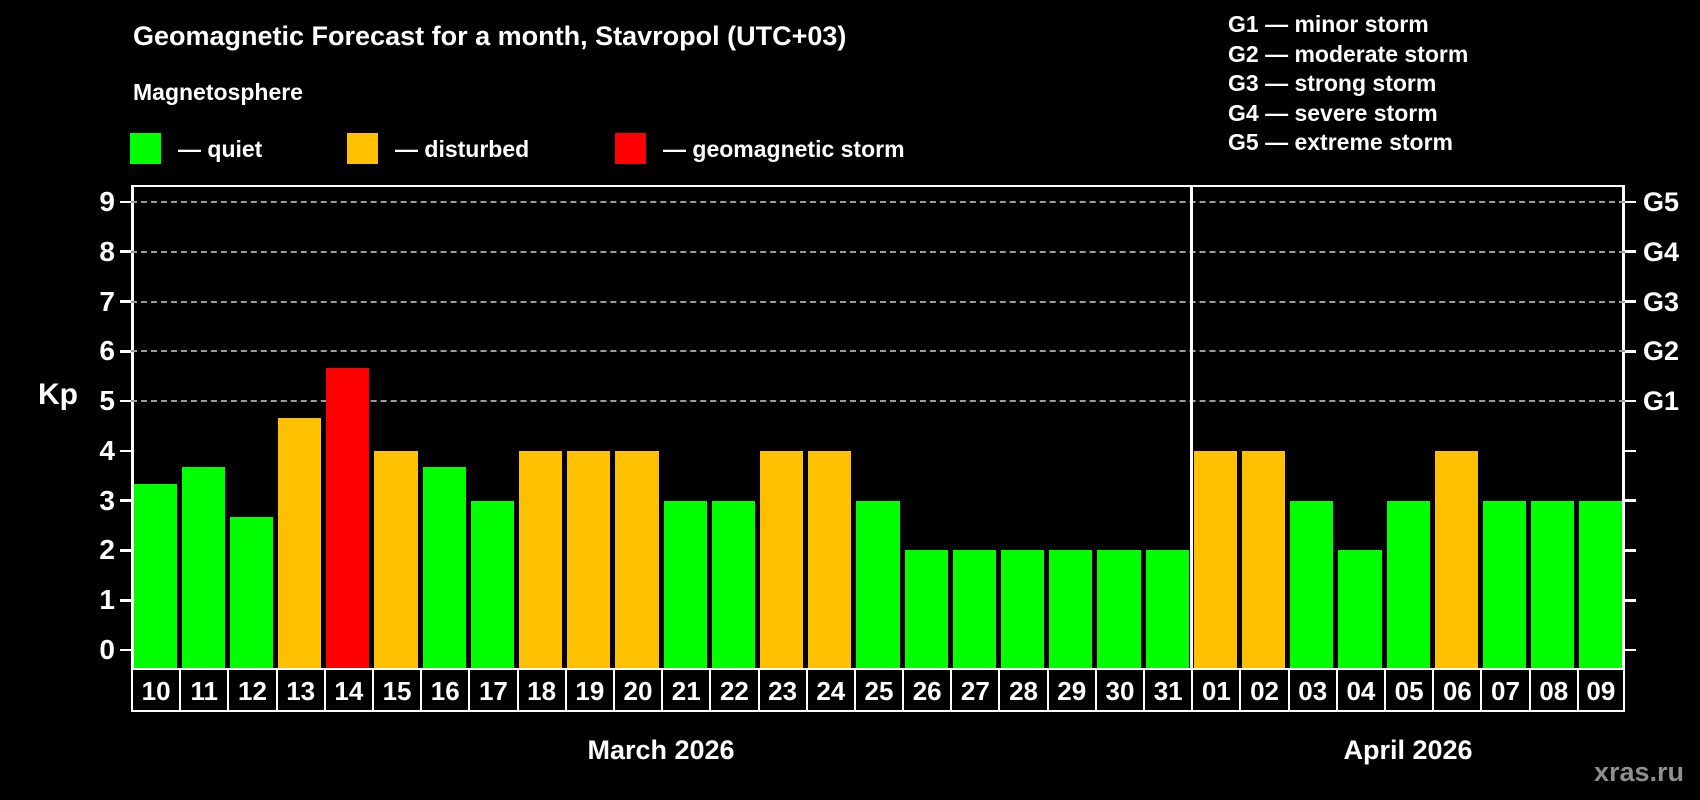  What do you see at coordinates (1340, 142) in the screenshot?
I see `storm-scale-legend-g5: G5 — extreme storm` at bounding box center [1340, 142].